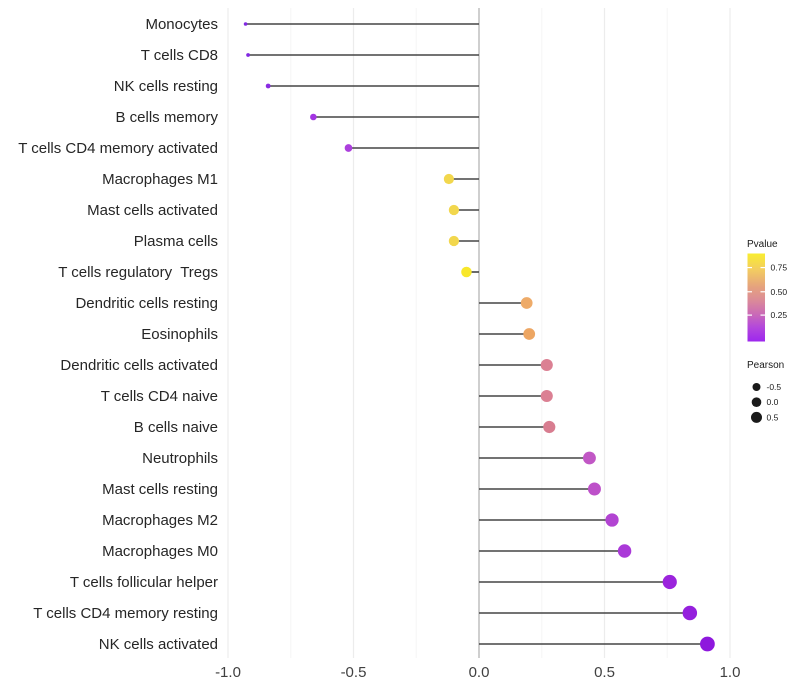 The height and width of the screenshot is (700, 800). I want to click on y-axis-label: T cells CD4 memory activated, so click(118, 148).